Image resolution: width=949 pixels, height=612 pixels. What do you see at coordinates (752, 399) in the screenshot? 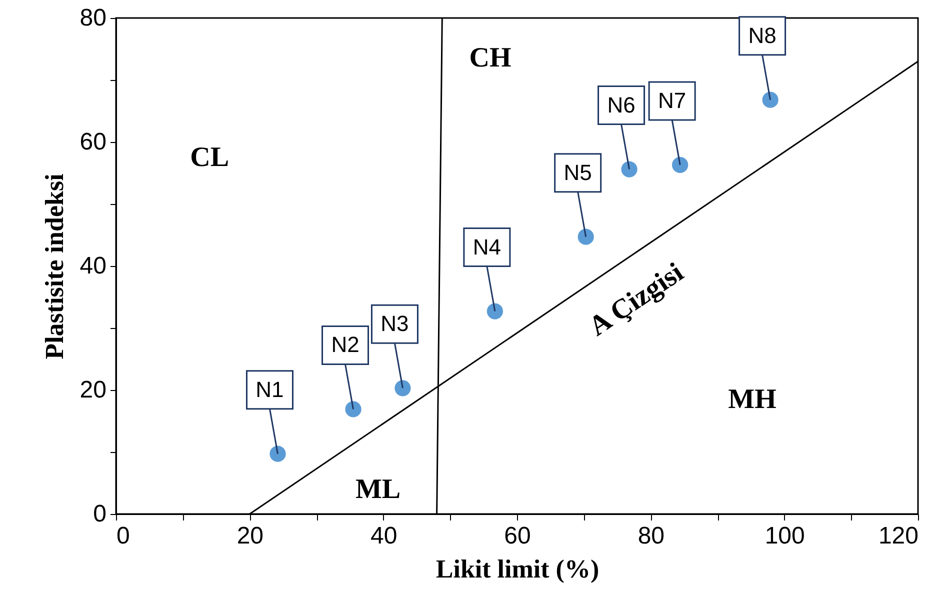
I see `annotation: MH` at bounding box center [752, 399].